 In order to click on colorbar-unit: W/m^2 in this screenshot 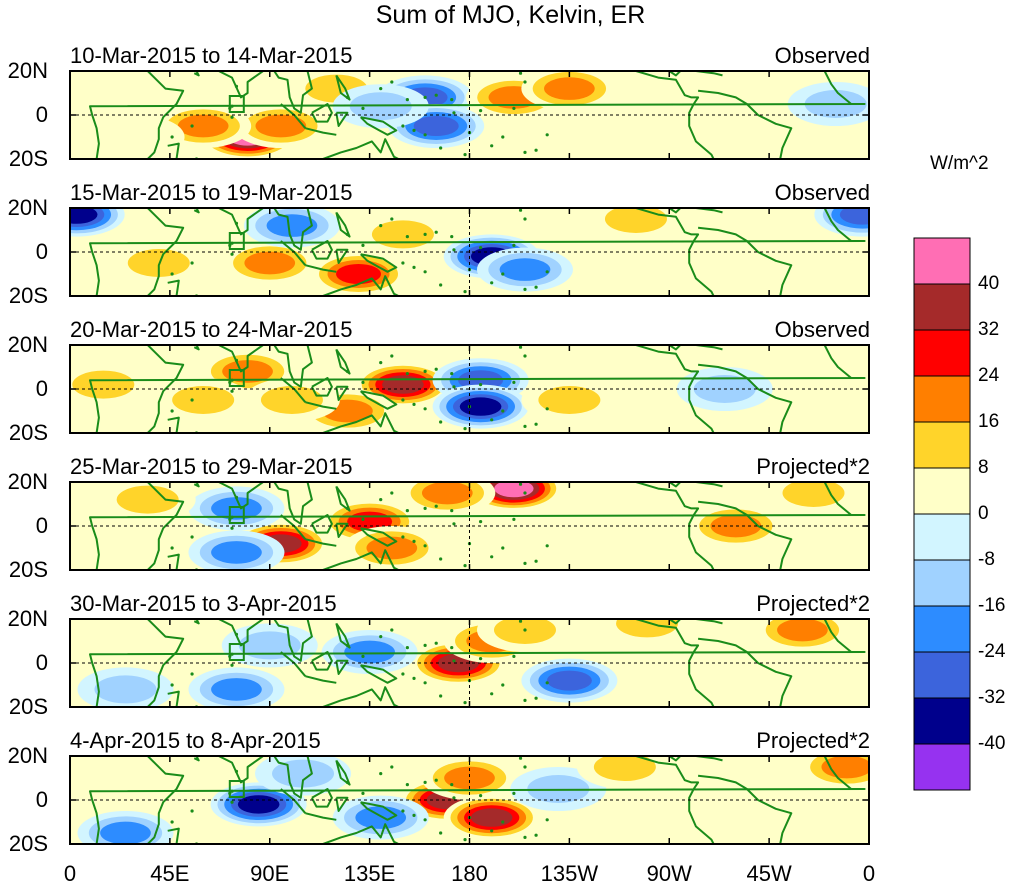, I will do `click(959, 163)`.